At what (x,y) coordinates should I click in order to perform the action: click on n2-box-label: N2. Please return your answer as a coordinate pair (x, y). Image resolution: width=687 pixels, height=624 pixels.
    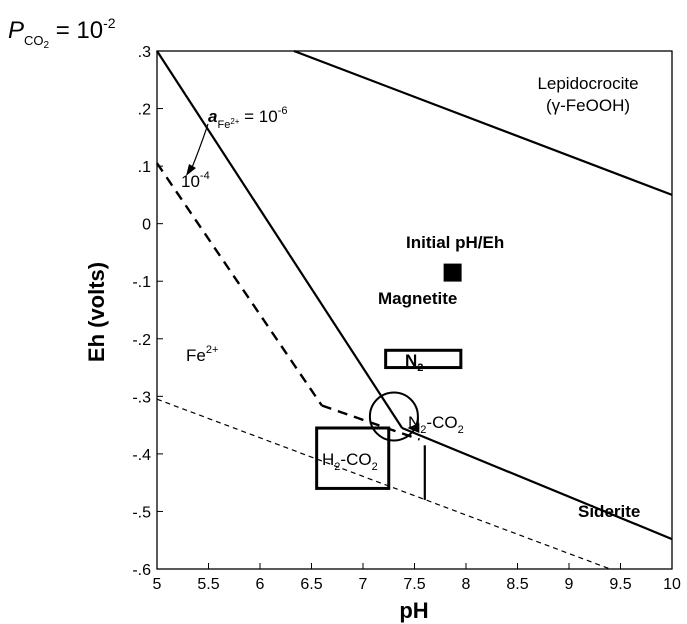
    Looking at the image, I should click on (414, 362).